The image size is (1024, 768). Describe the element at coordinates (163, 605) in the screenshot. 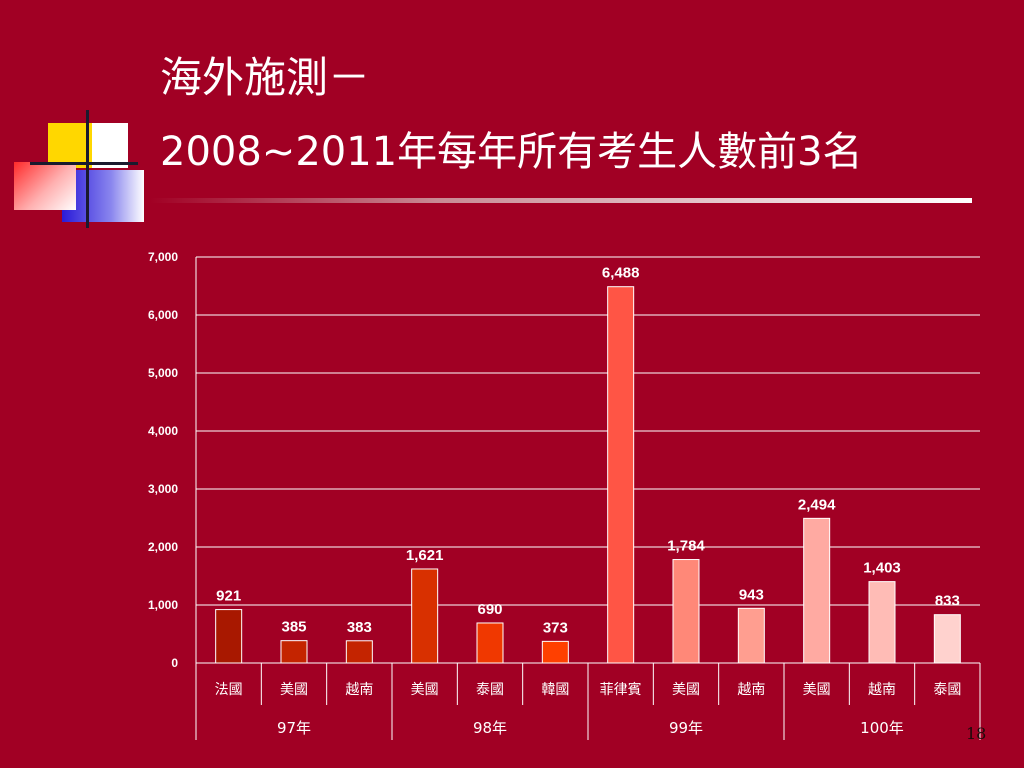

I see `y-tick-label: 1,000` at that location.